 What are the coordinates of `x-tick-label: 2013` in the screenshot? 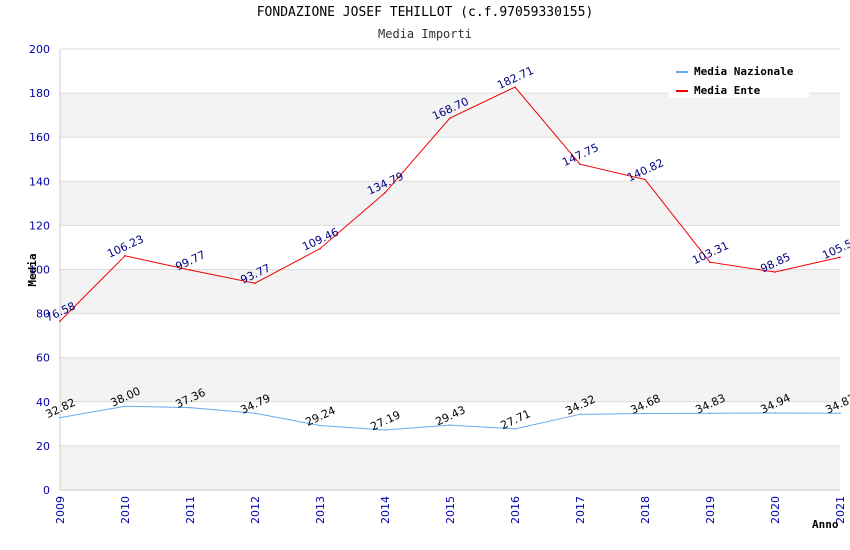 It's located at (320, 510).